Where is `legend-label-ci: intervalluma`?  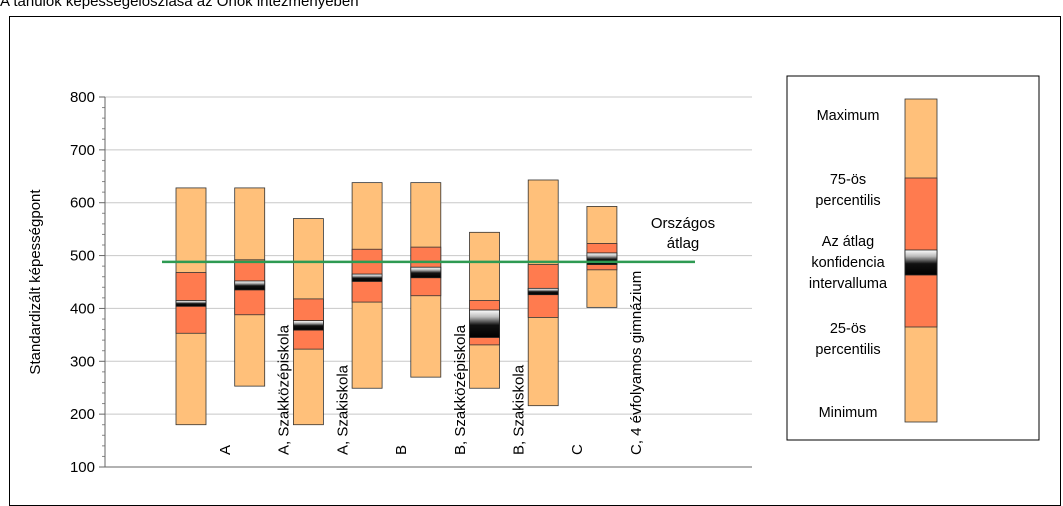 legend-label-ci: intervalluma is located at coordinates (848, 284).